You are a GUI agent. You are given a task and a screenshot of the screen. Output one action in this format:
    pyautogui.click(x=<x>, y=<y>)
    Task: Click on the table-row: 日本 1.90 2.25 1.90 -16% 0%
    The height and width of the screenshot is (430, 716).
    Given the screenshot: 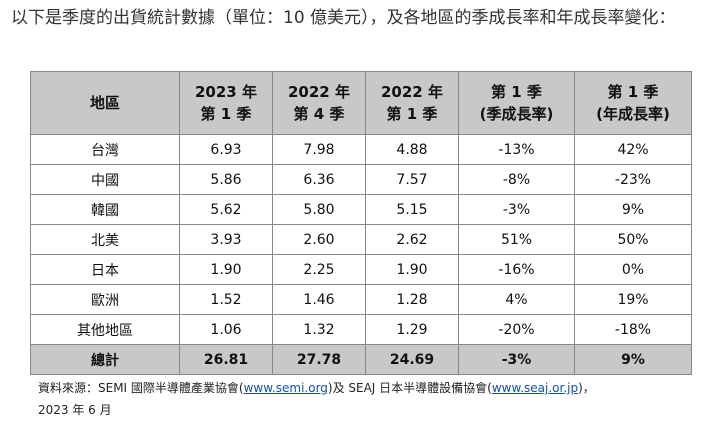 What is the action you would take?
    pyautogui.click(x=361, y=269)
    